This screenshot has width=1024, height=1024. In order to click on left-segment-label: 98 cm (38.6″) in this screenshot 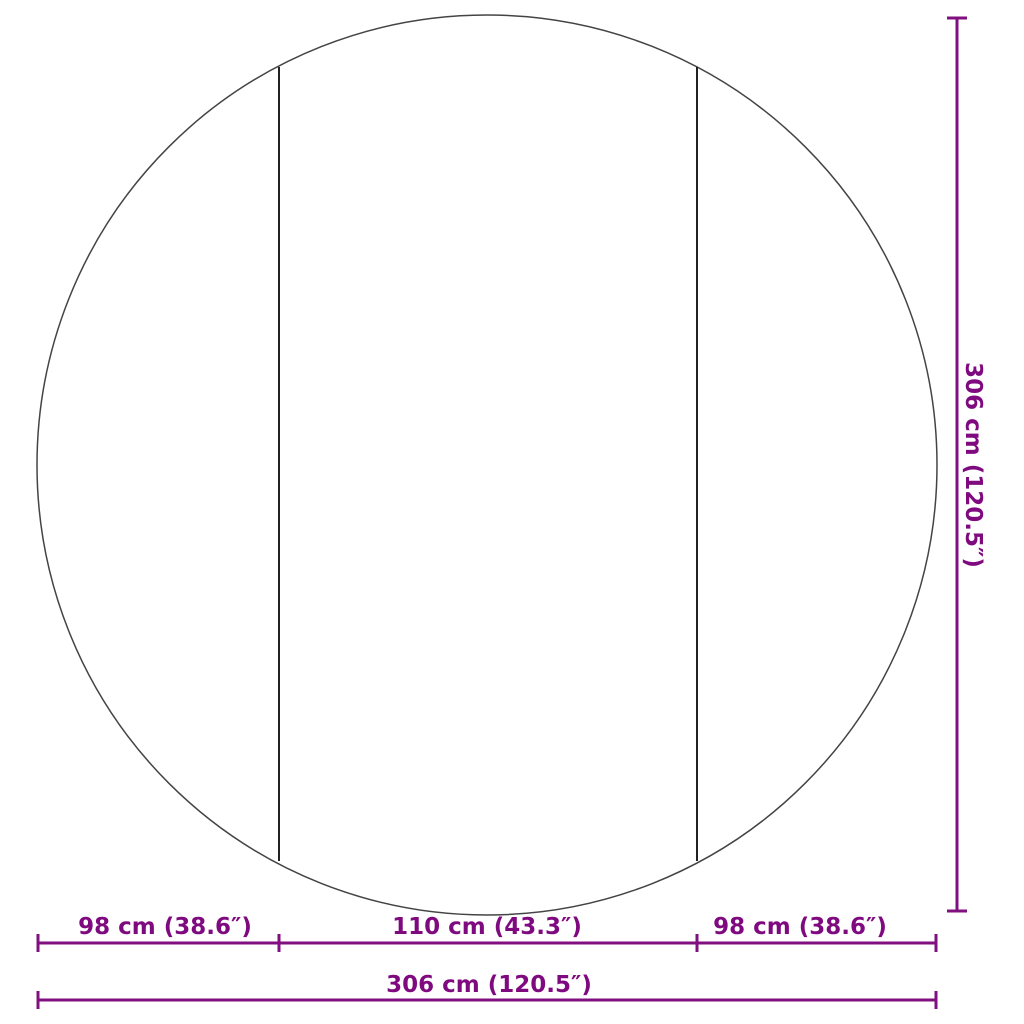, I will do `click(165, 927)`.